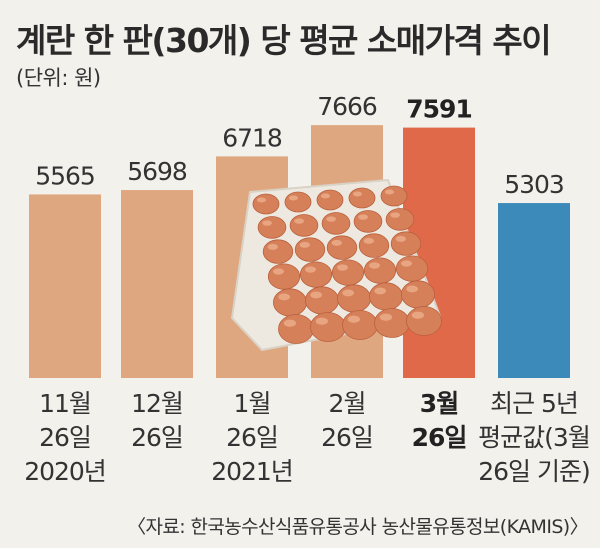  What do you see at coordinates (439, 109) in the screenshot?
I see `value-label-4: 7591` at bounding box center [439, 109].